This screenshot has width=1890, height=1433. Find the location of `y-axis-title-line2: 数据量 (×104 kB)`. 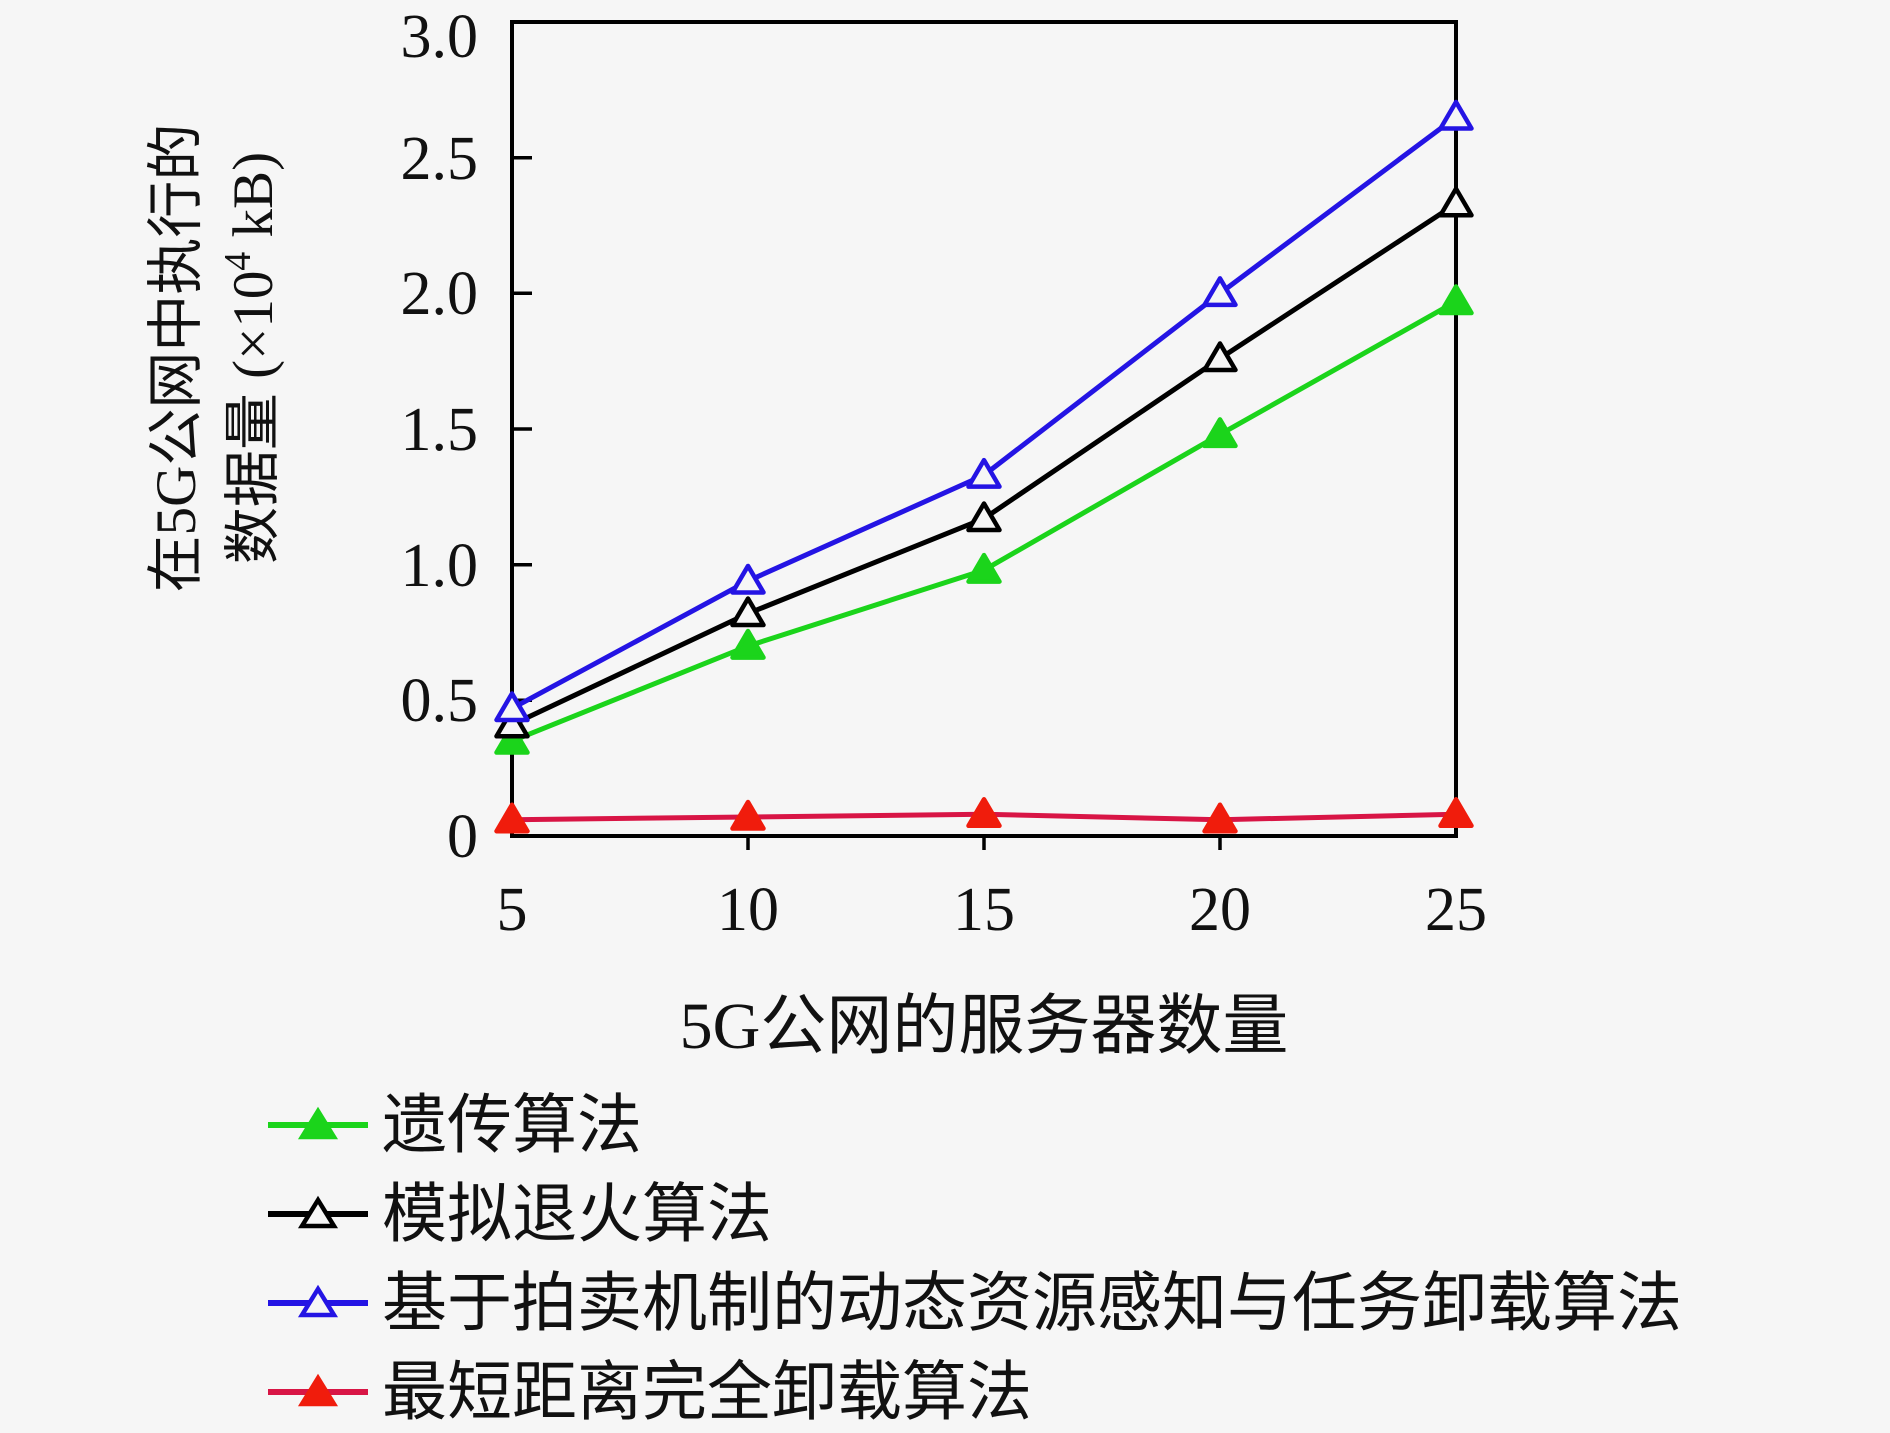

y-axis-title-line2: 数据量 (×104 kB) is located at coordinates (251, 358).